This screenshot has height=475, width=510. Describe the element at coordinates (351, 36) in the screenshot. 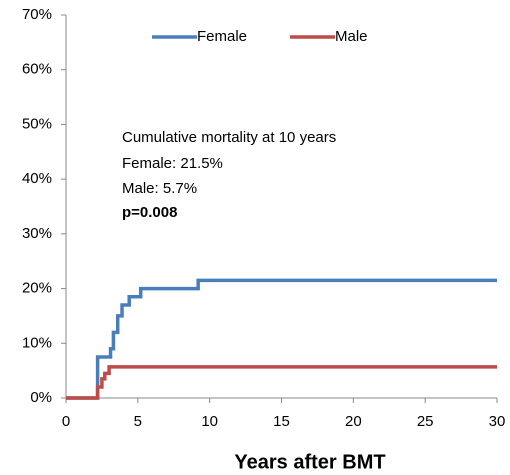

I see `legend-label: Male` at that location.